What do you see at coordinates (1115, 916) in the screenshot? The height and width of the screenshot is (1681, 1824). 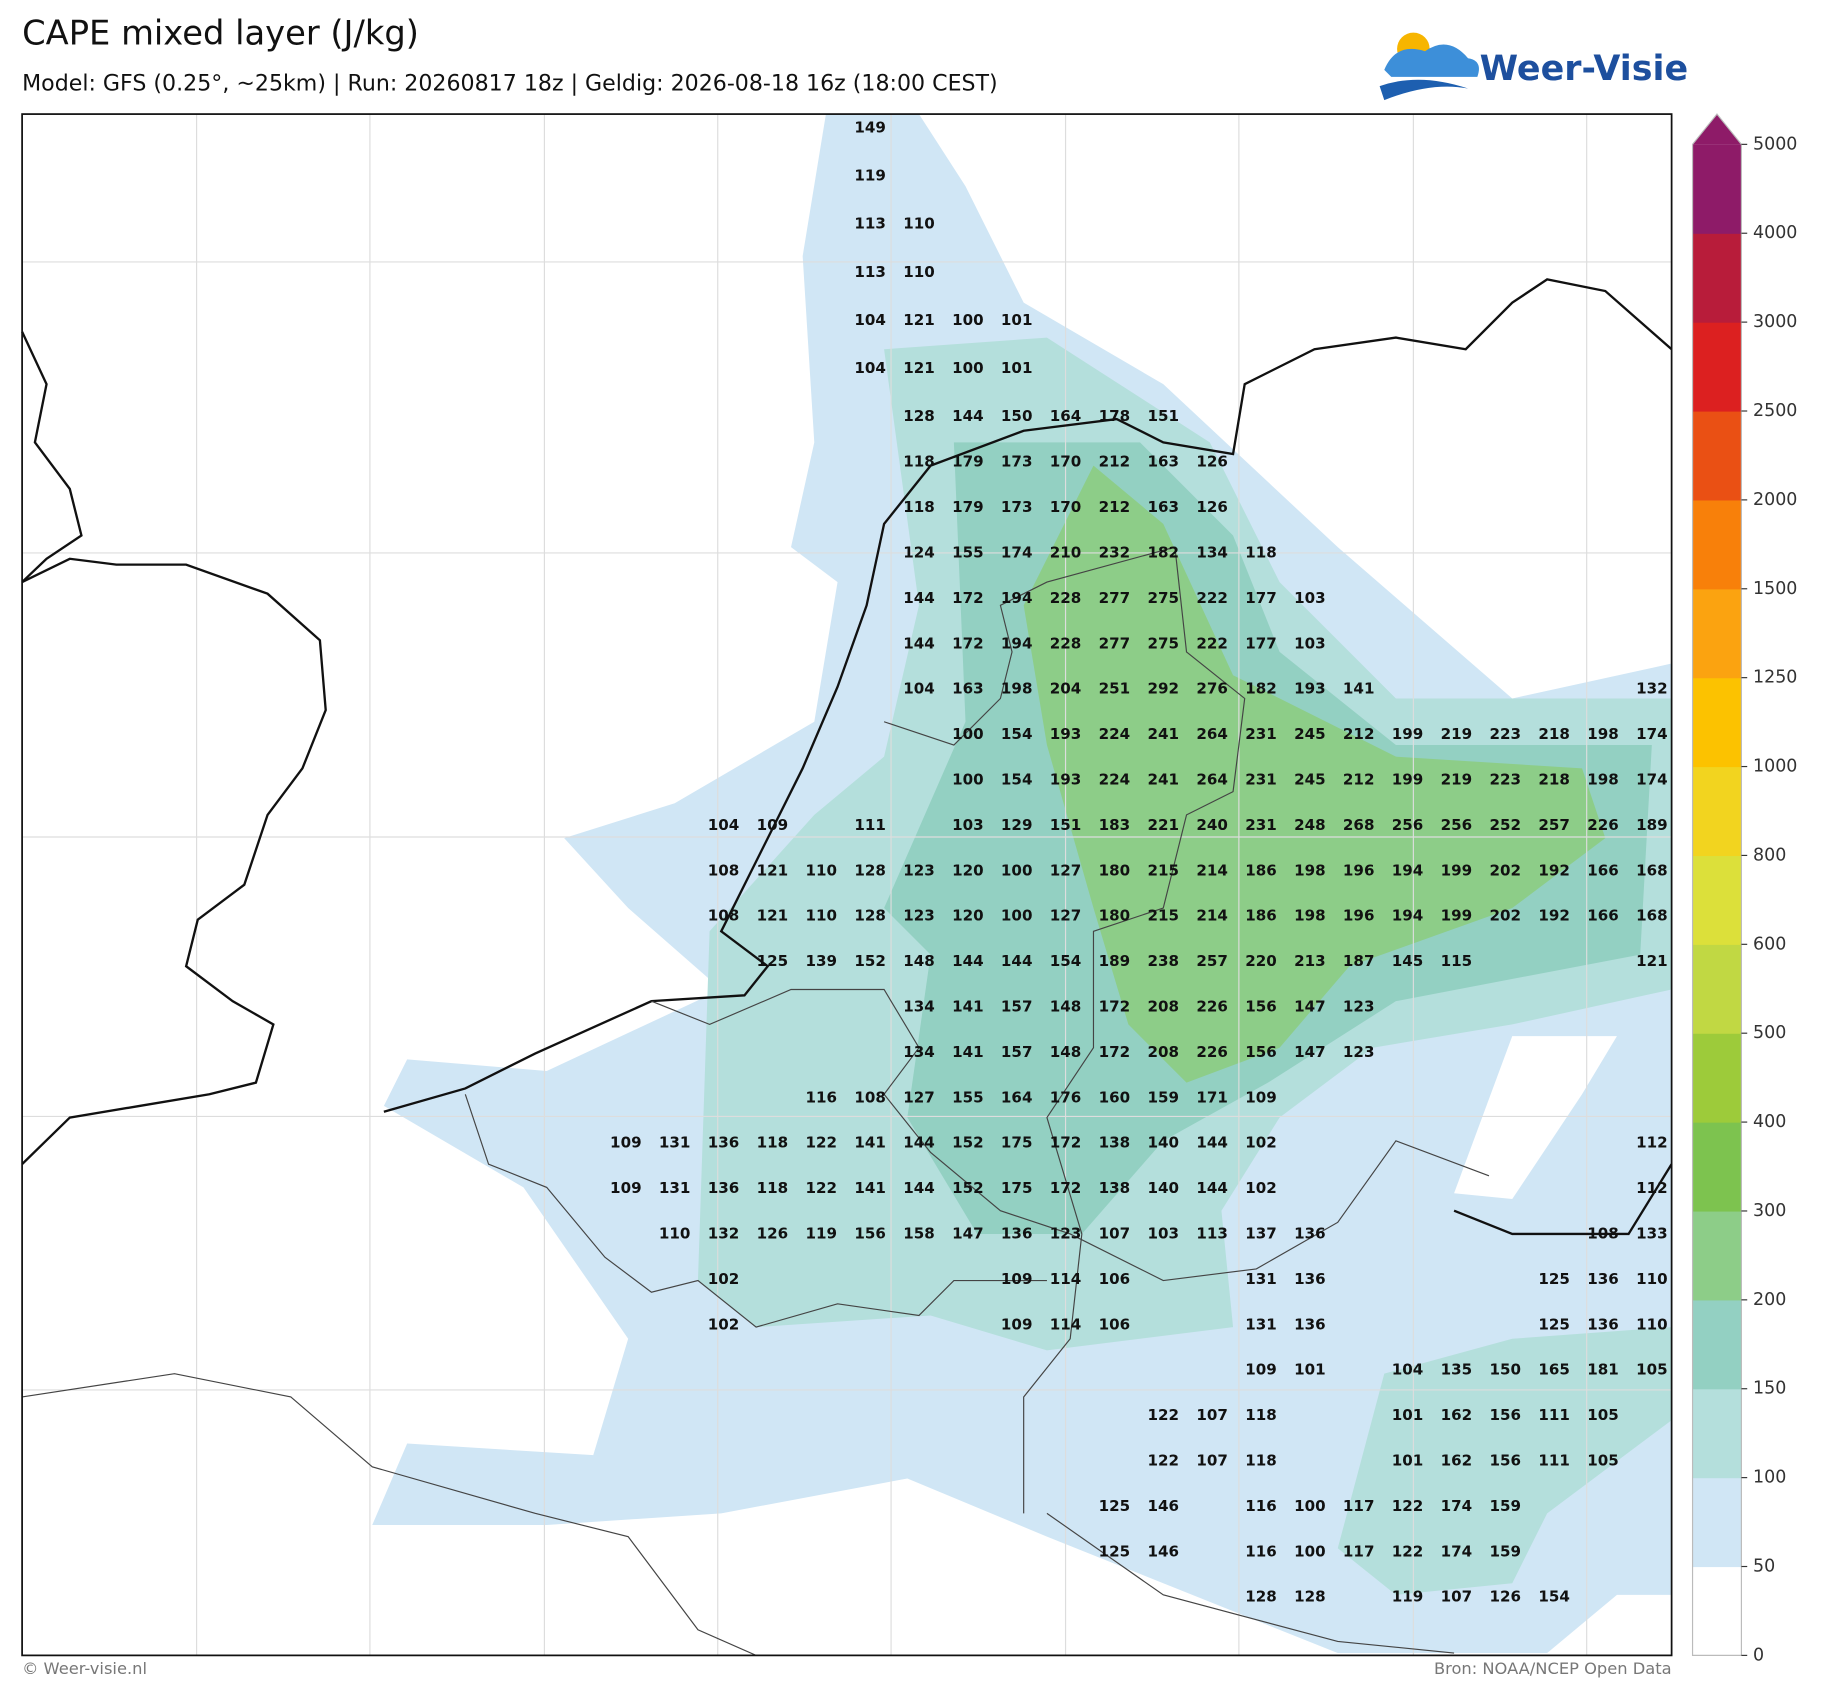 I see `cape-value: 180` at bounding box center [1115, 916].